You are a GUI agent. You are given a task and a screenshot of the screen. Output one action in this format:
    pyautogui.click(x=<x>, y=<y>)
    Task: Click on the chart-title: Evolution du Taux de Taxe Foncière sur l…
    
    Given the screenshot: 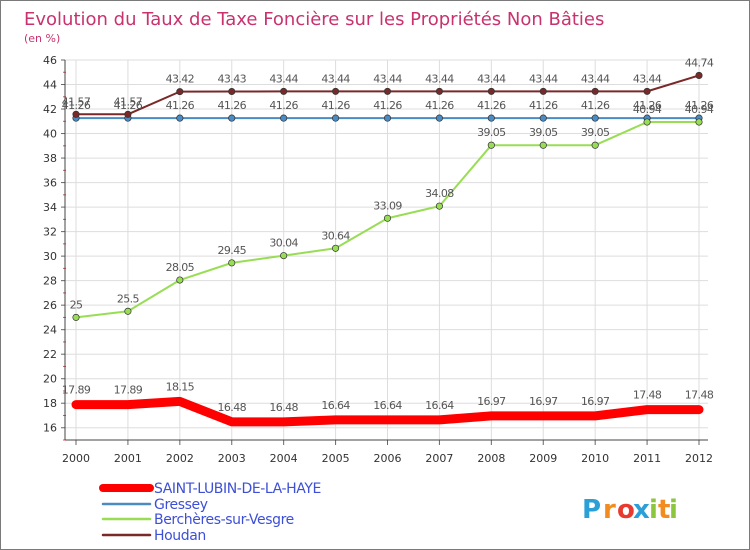 What is the action you would take?
    pyautogui.click(x=314, y=19)
    